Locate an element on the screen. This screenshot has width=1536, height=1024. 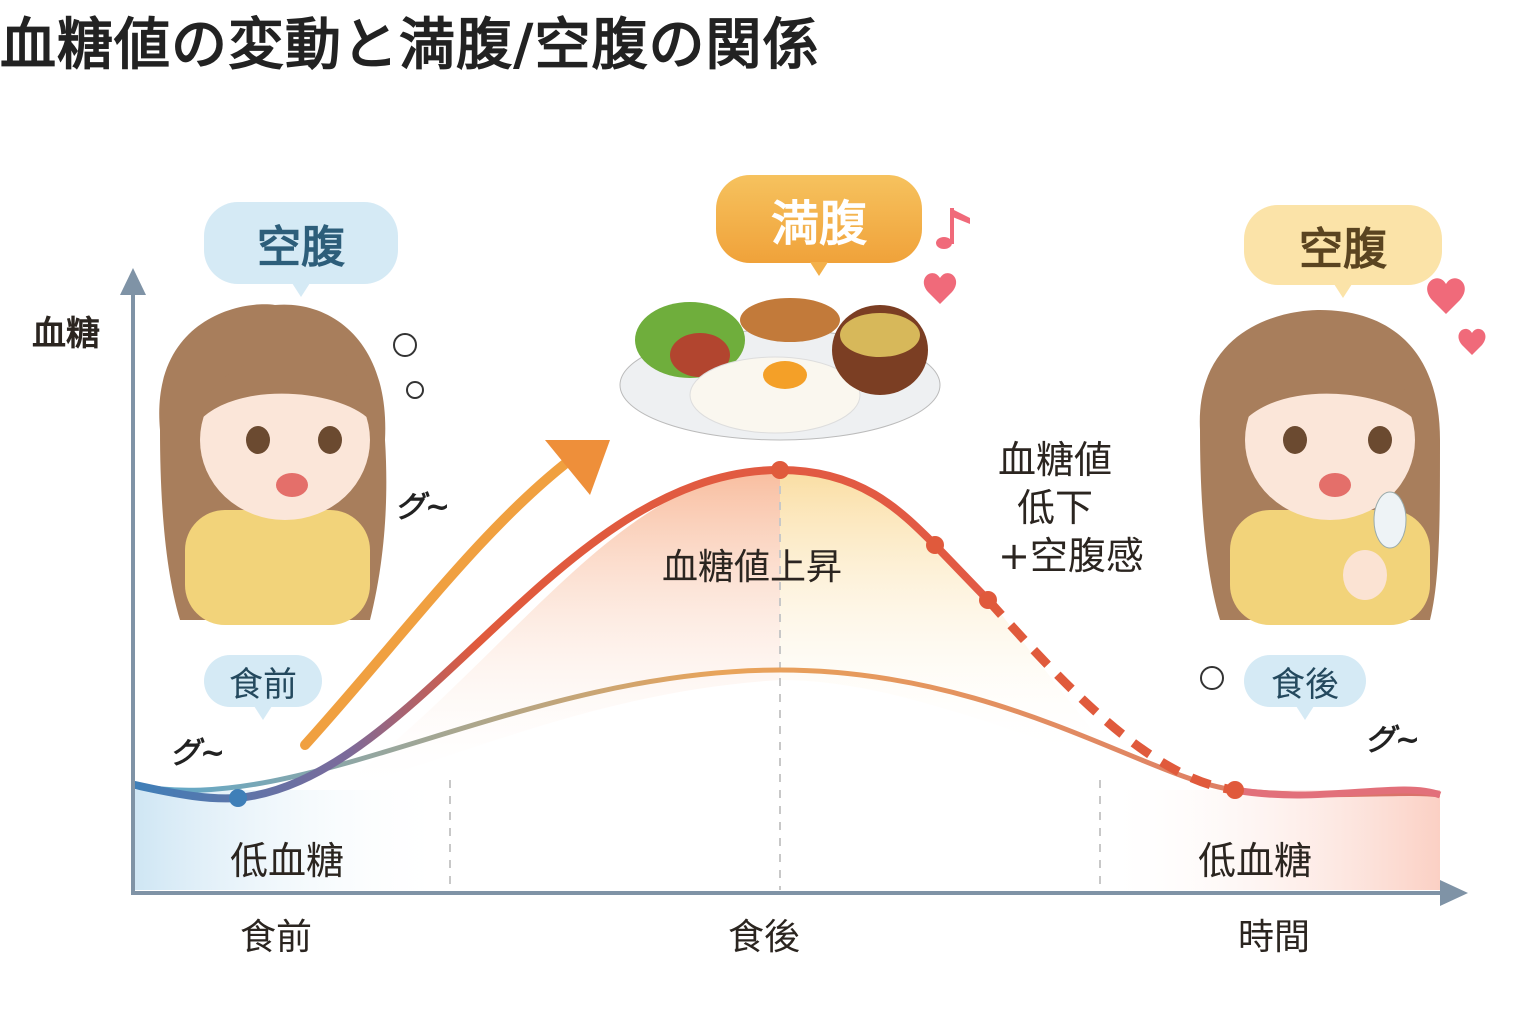
y-axis-label: 血糖 is located at coordinates (66, 334).